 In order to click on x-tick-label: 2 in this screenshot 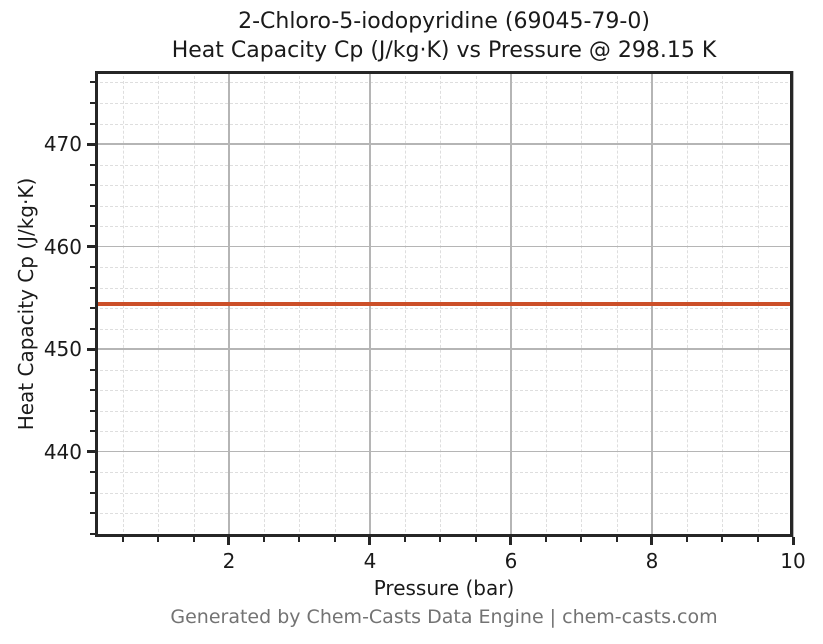, I will do `click(229, 561)`.